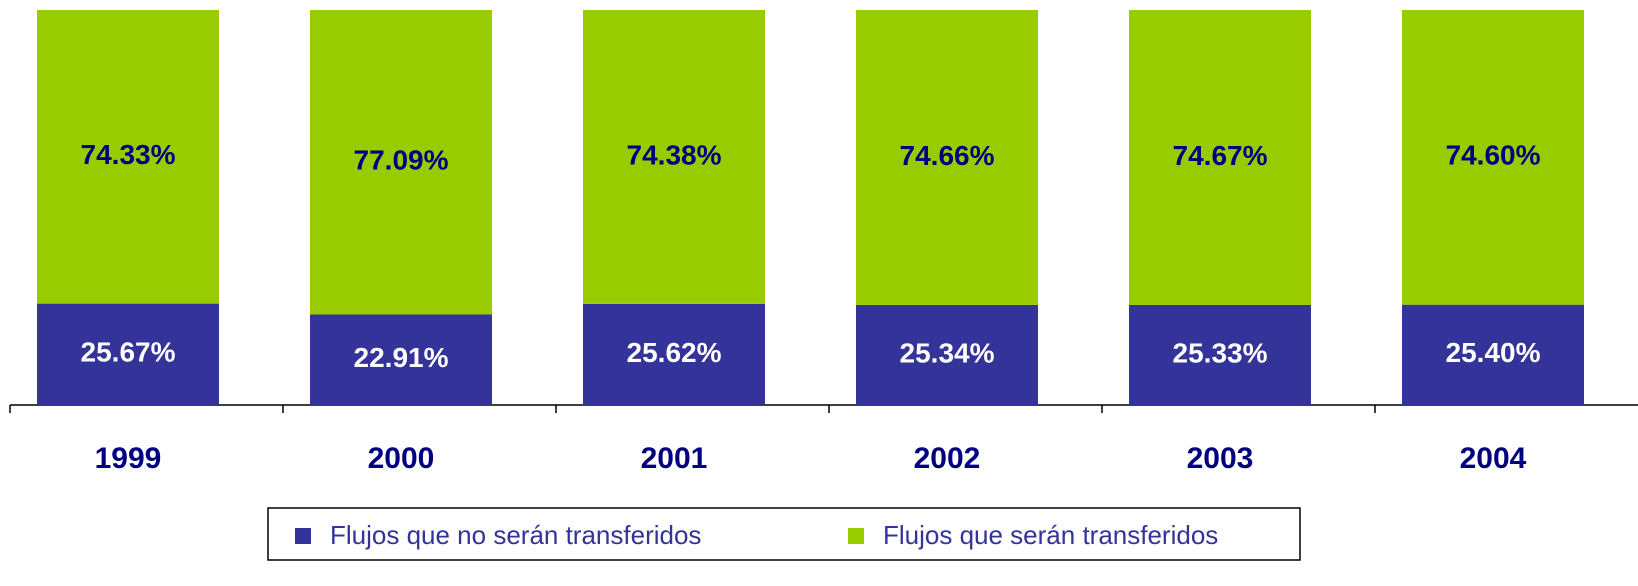 The width and height of the screenshot is (1638, 586). I want to click on x-tick-label: 1999, so click(128, 458).